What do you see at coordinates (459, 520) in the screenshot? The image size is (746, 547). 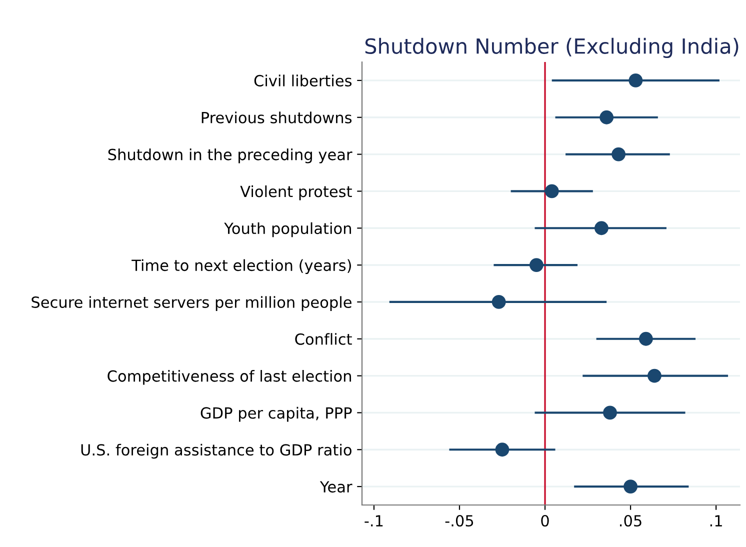 I see `x-tick-label: -.05` at bounding box center [459, 520].